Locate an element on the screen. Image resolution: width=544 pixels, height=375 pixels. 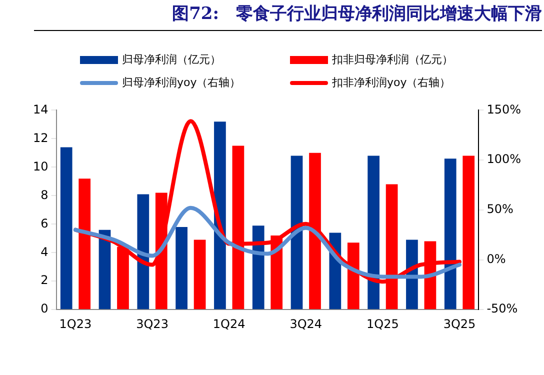
y2-tick-label: 100% is located at coordinates (504, 159).